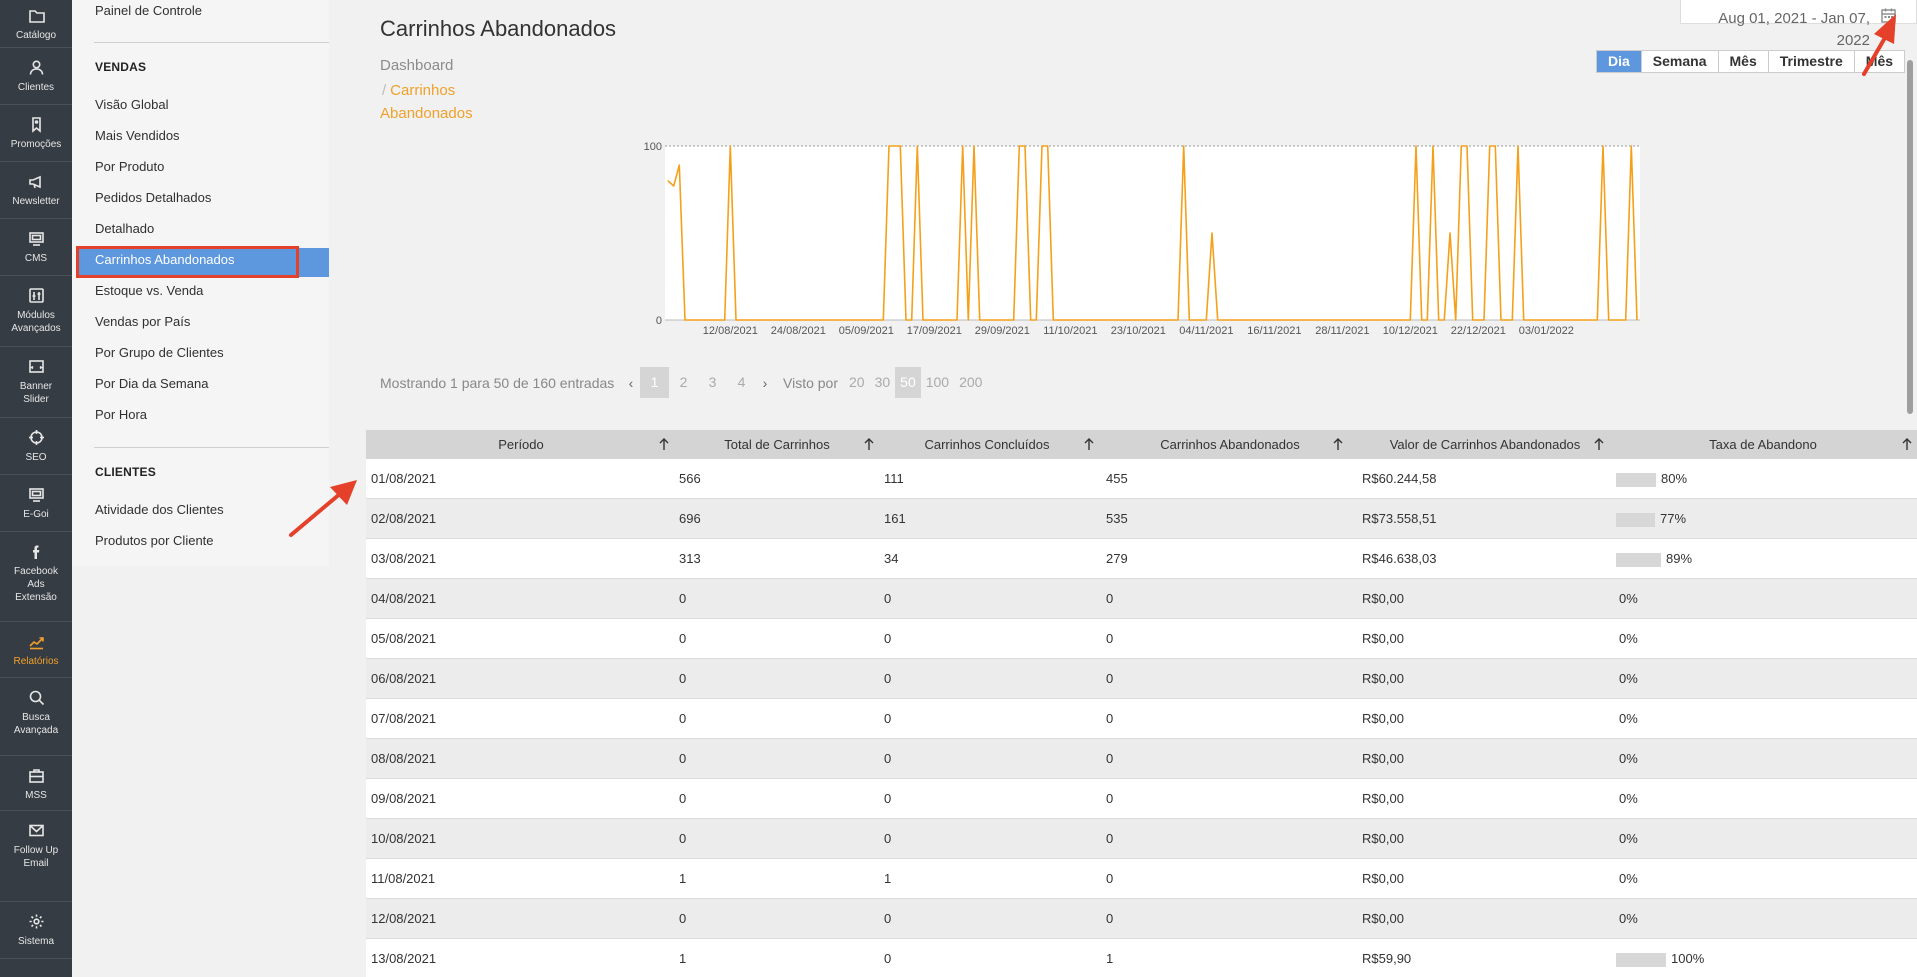 This screenshot has width=1917, height=977. I want to click on table-row: 03/08/2021 313 34 279 R$46.638,03 89%, so click(1141, 559).